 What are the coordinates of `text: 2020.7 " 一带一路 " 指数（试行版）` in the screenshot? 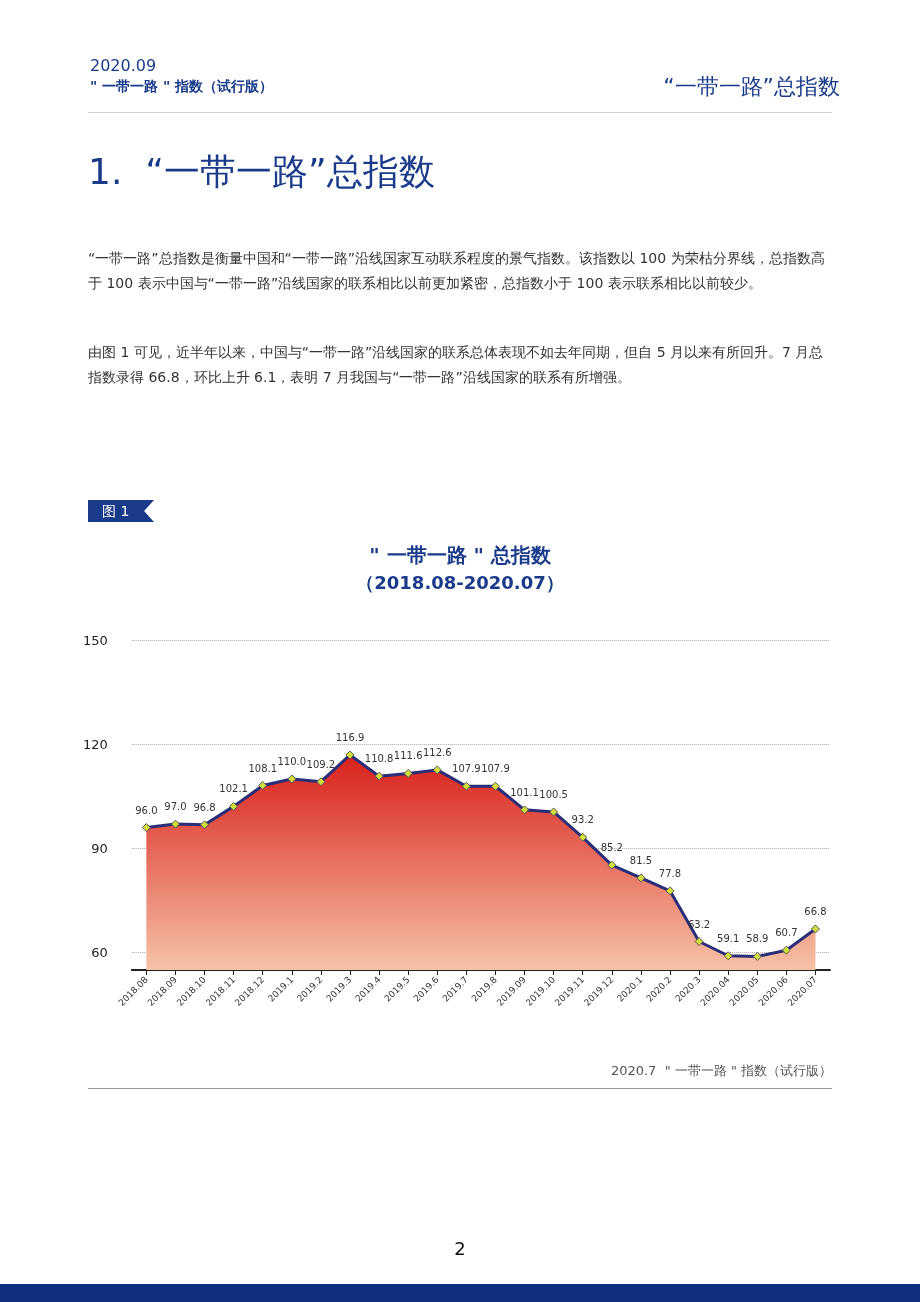 It's located at (721, 1071).